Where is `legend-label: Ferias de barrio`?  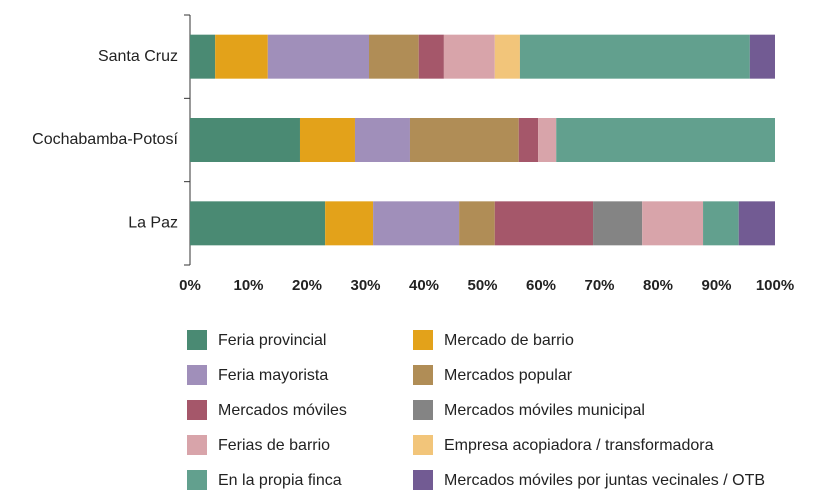 legend-label: Ferias de barrio is located at coordinates (274, 445).